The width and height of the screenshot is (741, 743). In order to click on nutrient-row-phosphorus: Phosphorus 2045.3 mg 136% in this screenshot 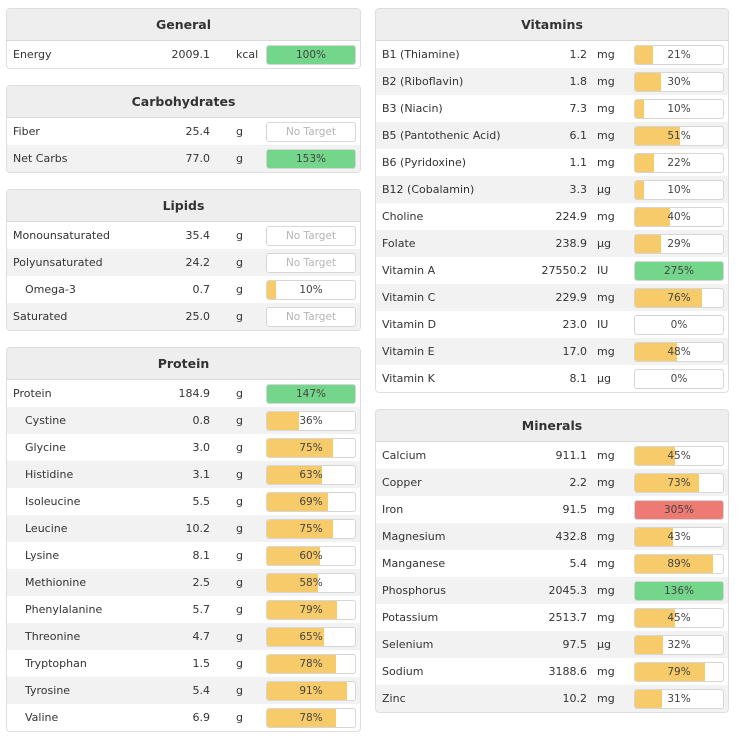, I will do `click(552, 590)`.